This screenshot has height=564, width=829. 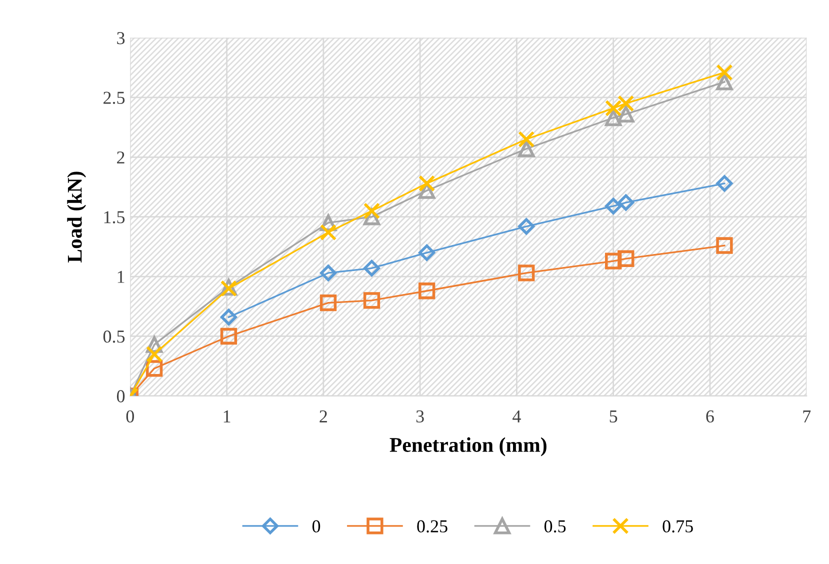 What do you see at coordinates (807, 416) in the screenshot?
I see `x-tick-label: 7` at bounding box center [807, 416].